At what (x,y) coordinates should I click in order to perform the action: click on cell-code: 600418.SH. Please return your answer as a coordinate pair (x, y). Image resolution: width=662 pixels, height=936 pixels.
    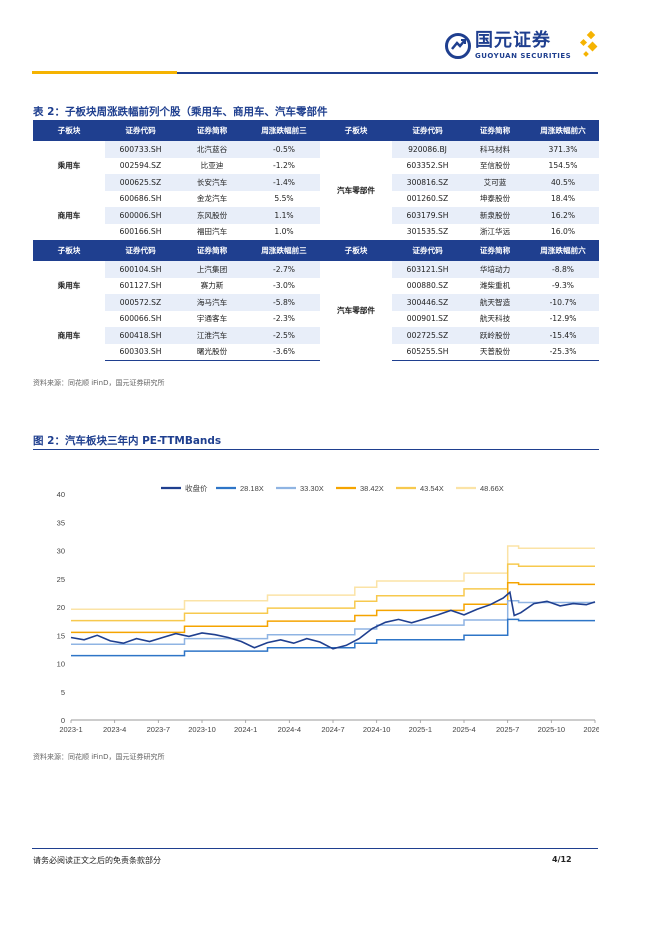
    Looking at the image, I should click on (140, 335).